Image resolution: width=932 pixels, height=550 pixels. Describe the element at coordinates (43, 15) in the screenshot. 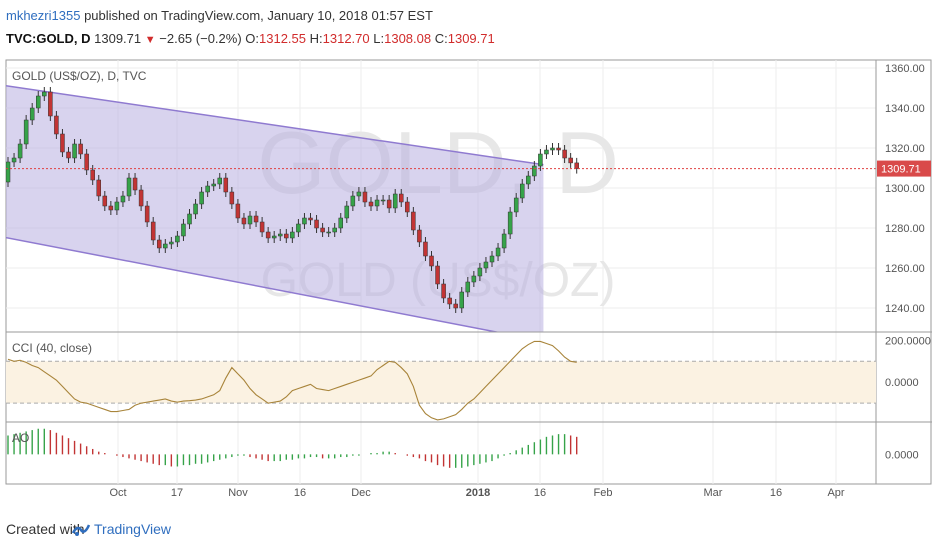

I see `author-link: mkhezri1355` at that location.